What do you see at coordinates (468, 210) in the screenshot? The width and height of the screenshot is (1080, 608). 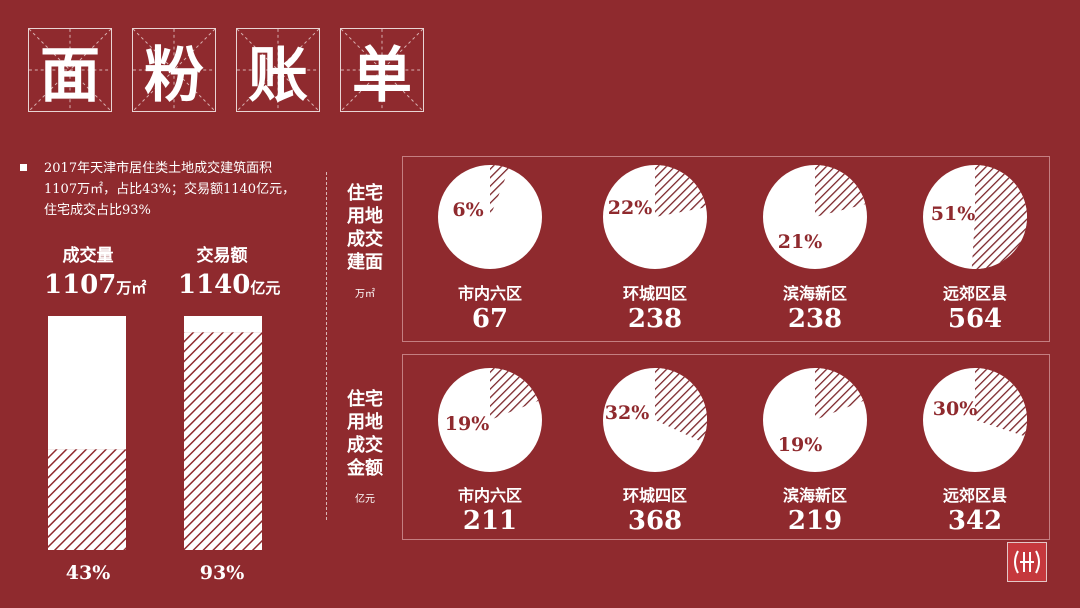 I see `pie-percent-label: 6%` at bounding box center [468, 210].